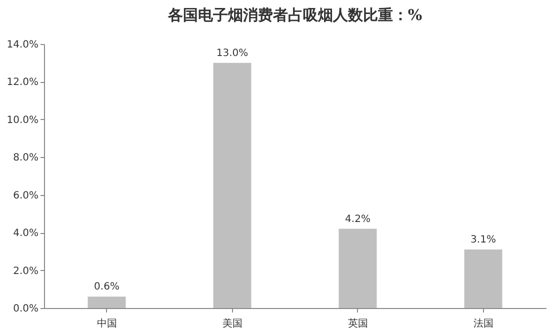 This screenshot has height=334, width=554. What do you see at coordinates (25, 271) in the screenshot?
I see `y-tick-label: 2.0%` at bounding box center [25, 271].